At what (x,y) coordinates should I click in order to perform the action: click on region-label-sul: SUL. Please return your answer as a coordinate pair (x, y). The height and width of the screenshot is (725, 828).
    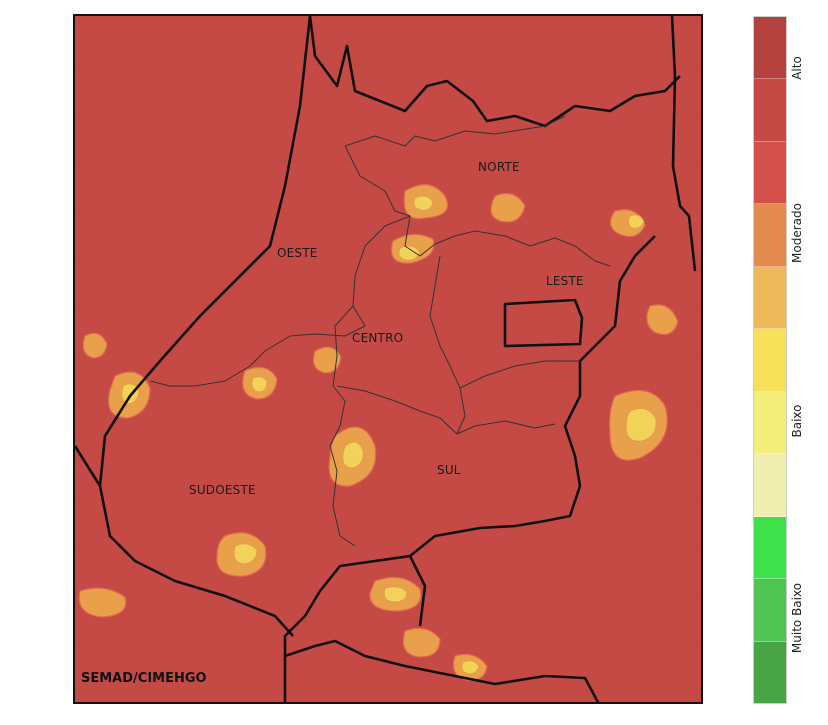
    Looking at the image, I should click on (449, 470).